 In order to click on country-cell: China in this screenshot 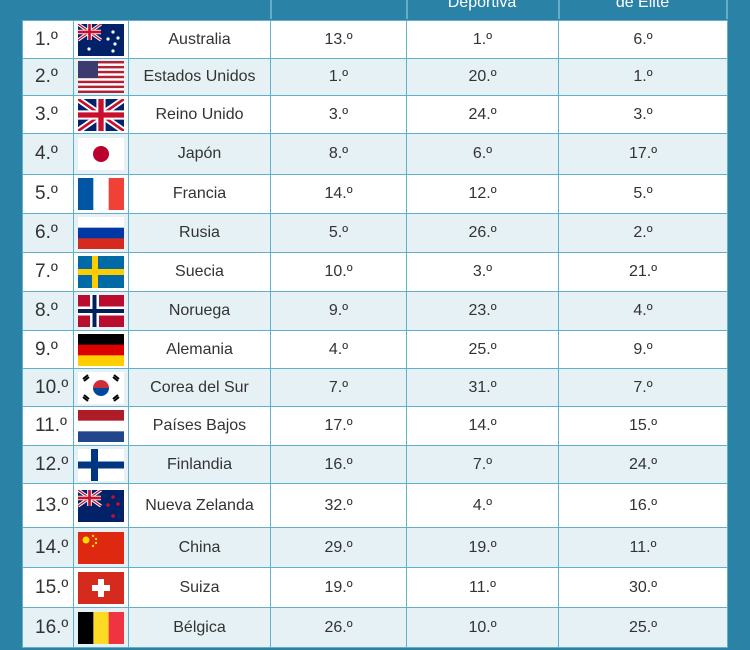, I will do `click(199, 547)`.